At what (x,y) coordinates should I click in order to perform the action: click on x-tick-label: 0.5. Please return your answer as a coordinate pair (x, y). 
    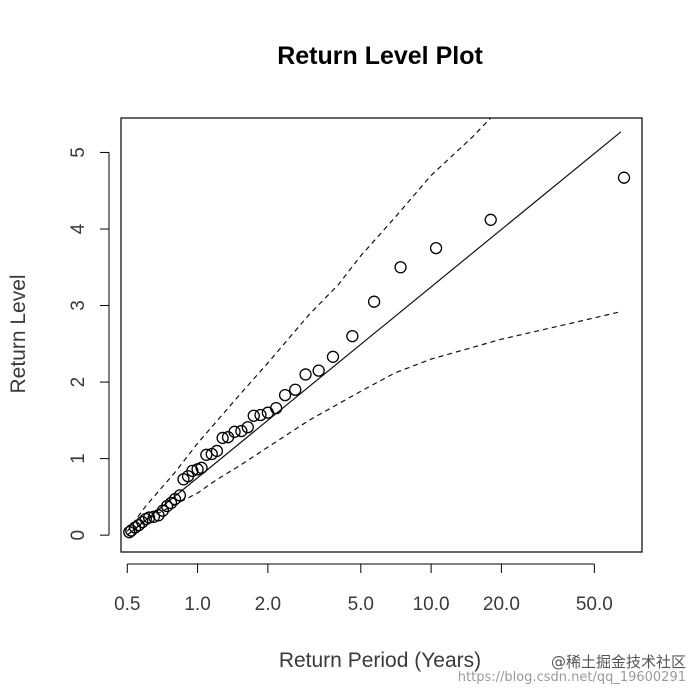
    Looking at the image, I should click on (127, 604).